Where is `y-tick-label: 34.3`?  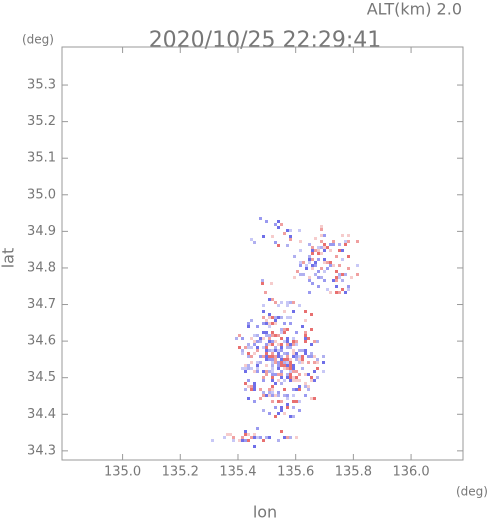 y-tick-label: 34.3 is located at coordinates (41, 450).